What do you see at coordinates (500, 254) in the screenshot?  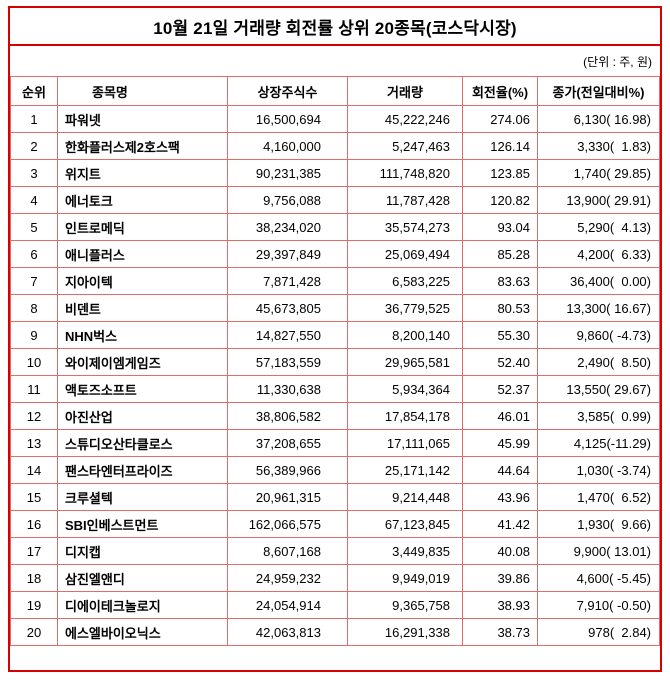 I see `turnover-cell: 85.28` at bounding box center [500, 254].